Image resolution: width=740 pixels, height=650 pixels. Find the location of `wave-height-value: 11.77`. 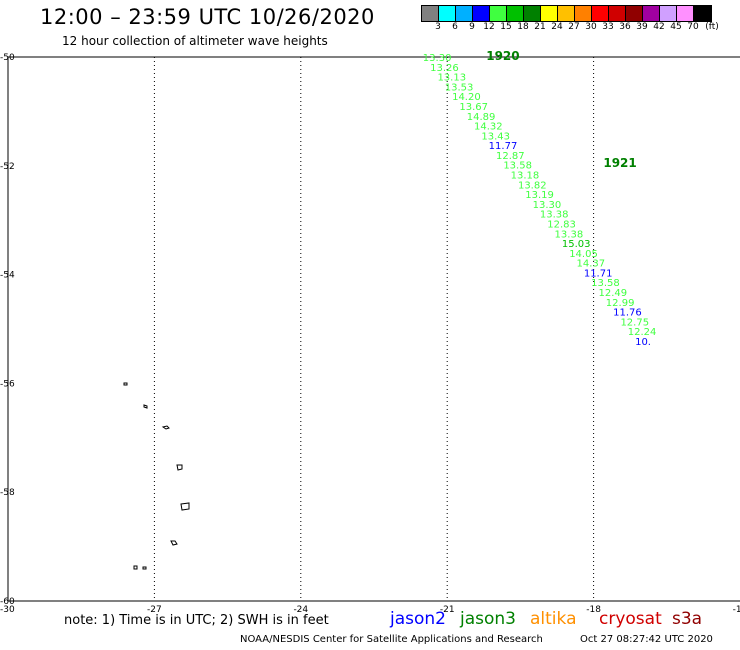

wave-height-value: 11.77 is located at coordinates (503, 146).